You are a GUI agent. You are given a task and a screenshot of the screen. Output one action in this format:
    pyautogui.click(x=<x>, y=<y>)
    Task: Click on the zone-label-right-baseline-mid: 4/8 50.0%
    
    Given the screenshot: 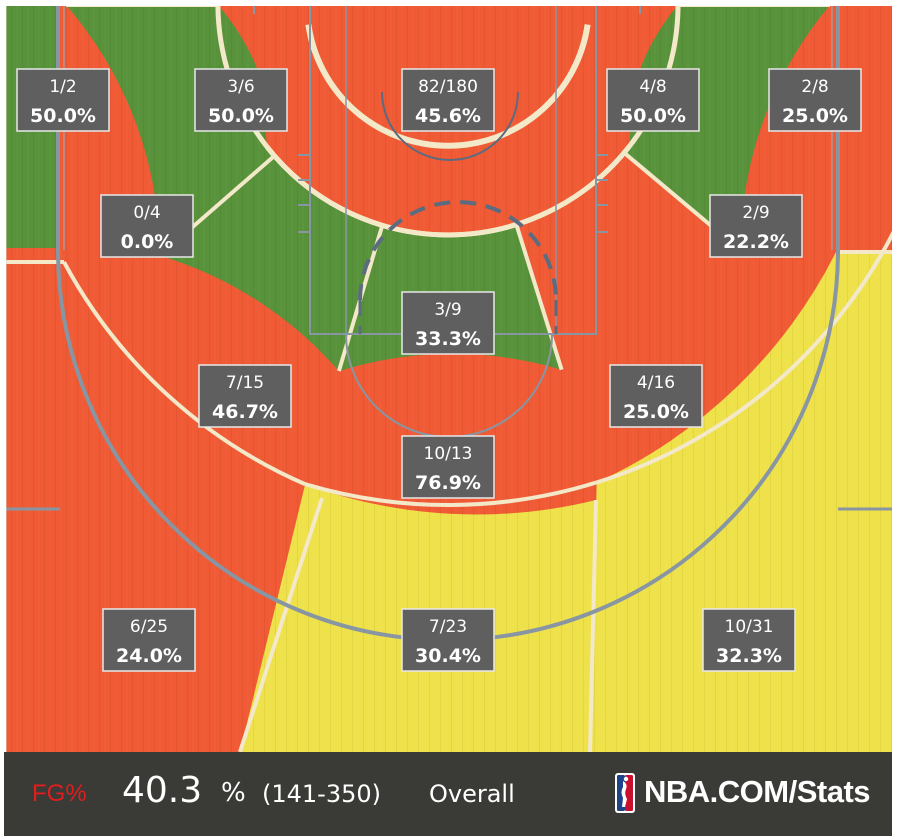 What is the action you would take?
    pyautogui.click(x=653, y=100)
    